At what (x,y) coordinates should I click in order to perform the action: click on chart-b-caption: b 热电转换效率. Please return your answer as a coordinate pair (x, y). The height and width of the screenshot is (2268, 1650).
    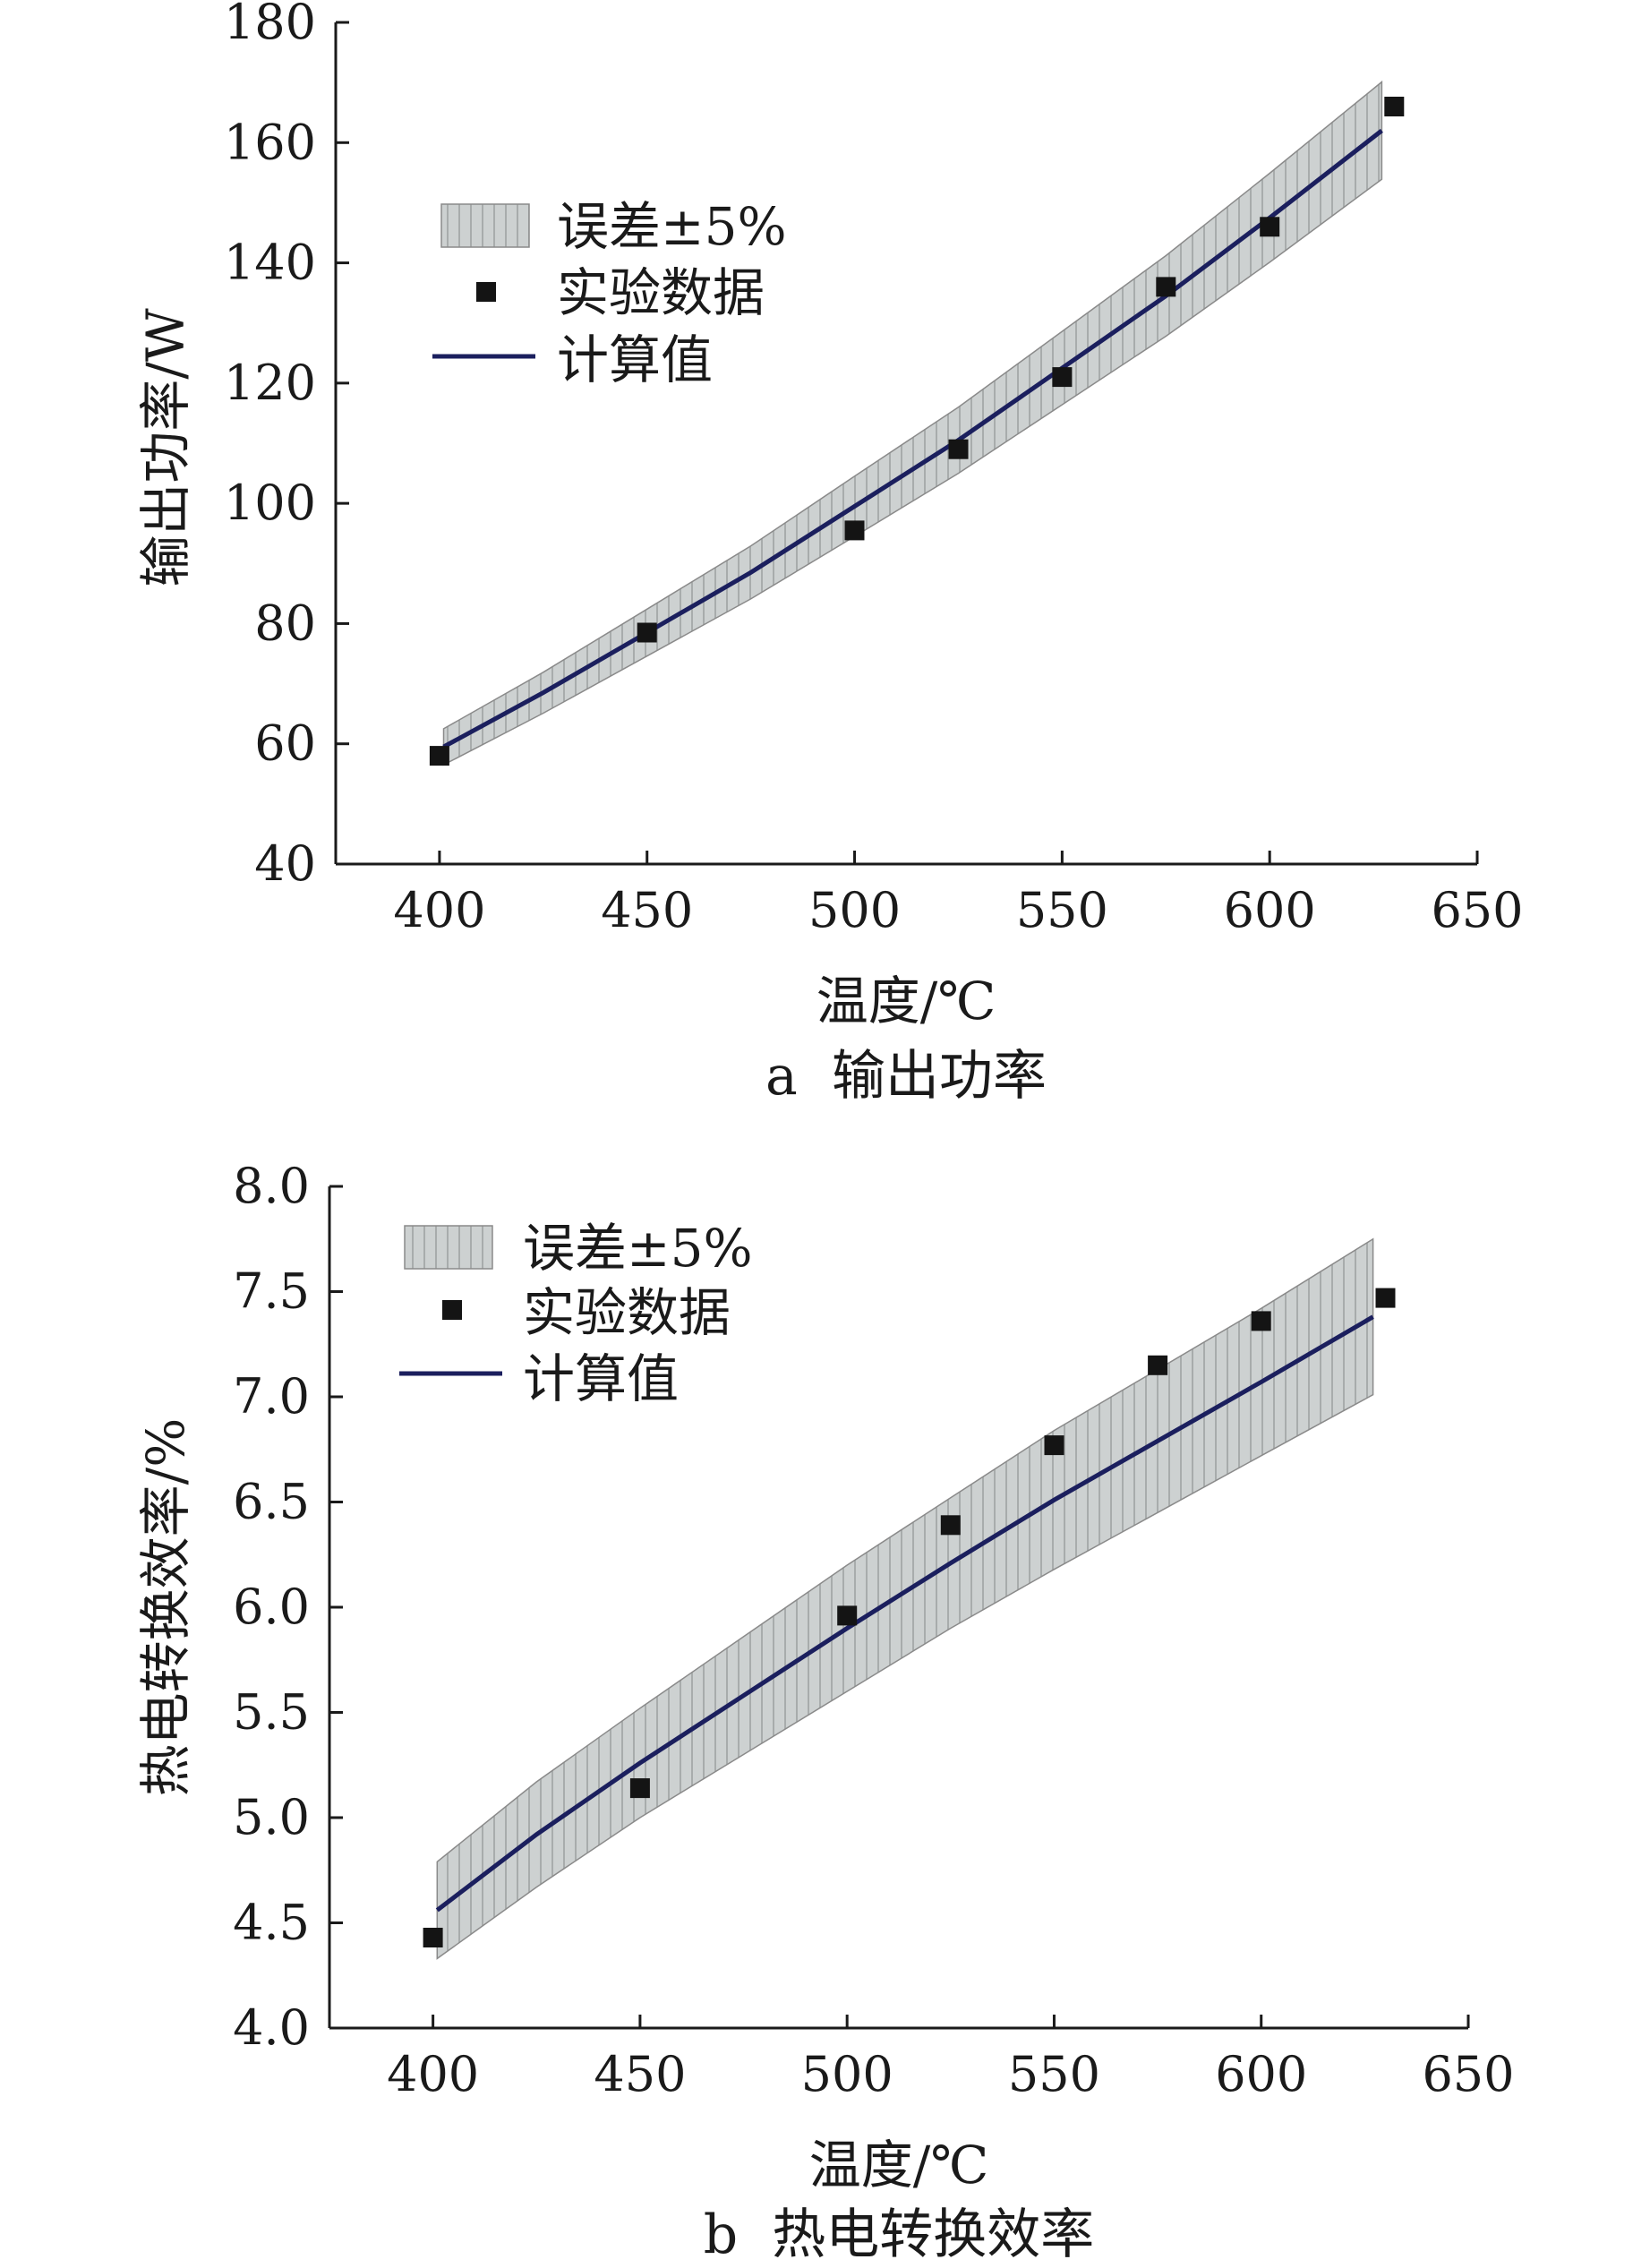
    Looking at the image, I should click on (899, 2235).